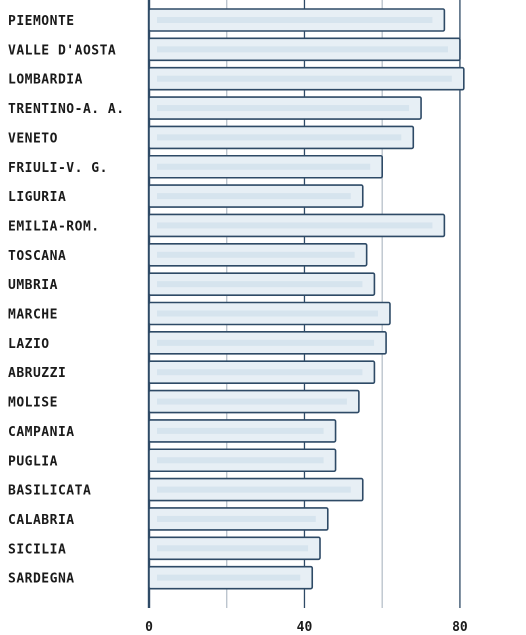 The height and width of the screenshot is (635, 526). What do you see at coordinates (460, 627) in the screenshot?
I see `x-tick-label-80: 80` at bounding box center [460, 627].